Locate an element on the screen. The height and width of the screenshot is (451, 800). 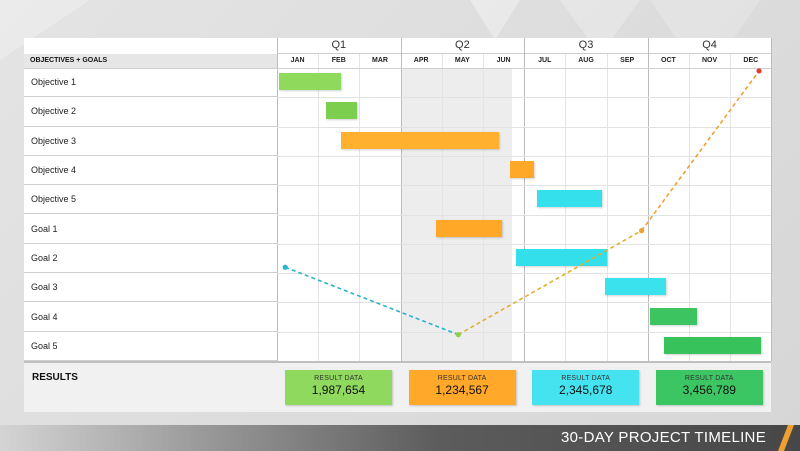
header-divider is located at coordinates (397, 68).